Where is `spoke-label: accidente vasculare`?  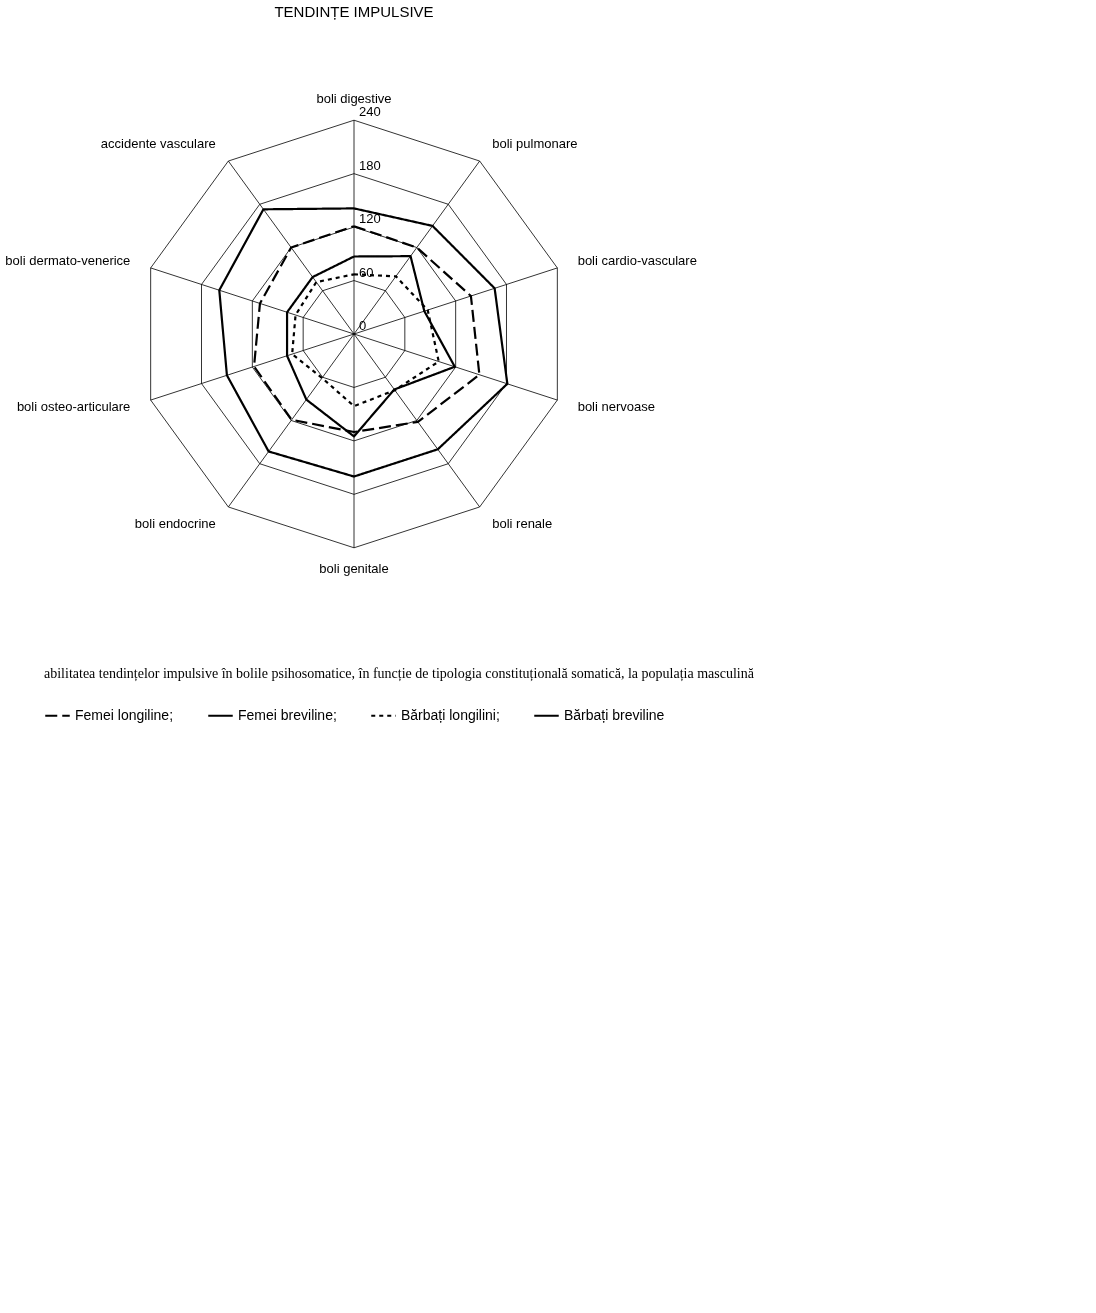 spoke-label: accidente vasculare is located at coordinates (158, 143).